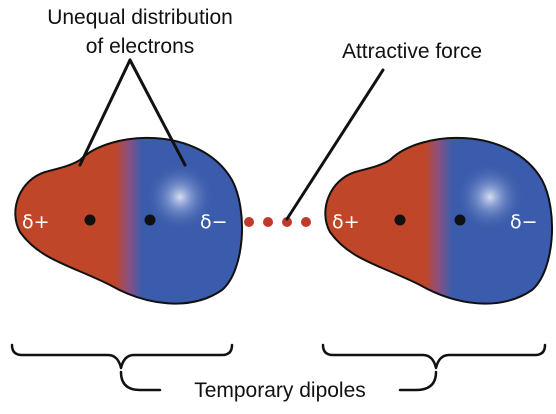 The image size is (556, 414). Describe the element at coordinates (335, 144) in the screenshot. I see `pointer-line-attraction` at that location.